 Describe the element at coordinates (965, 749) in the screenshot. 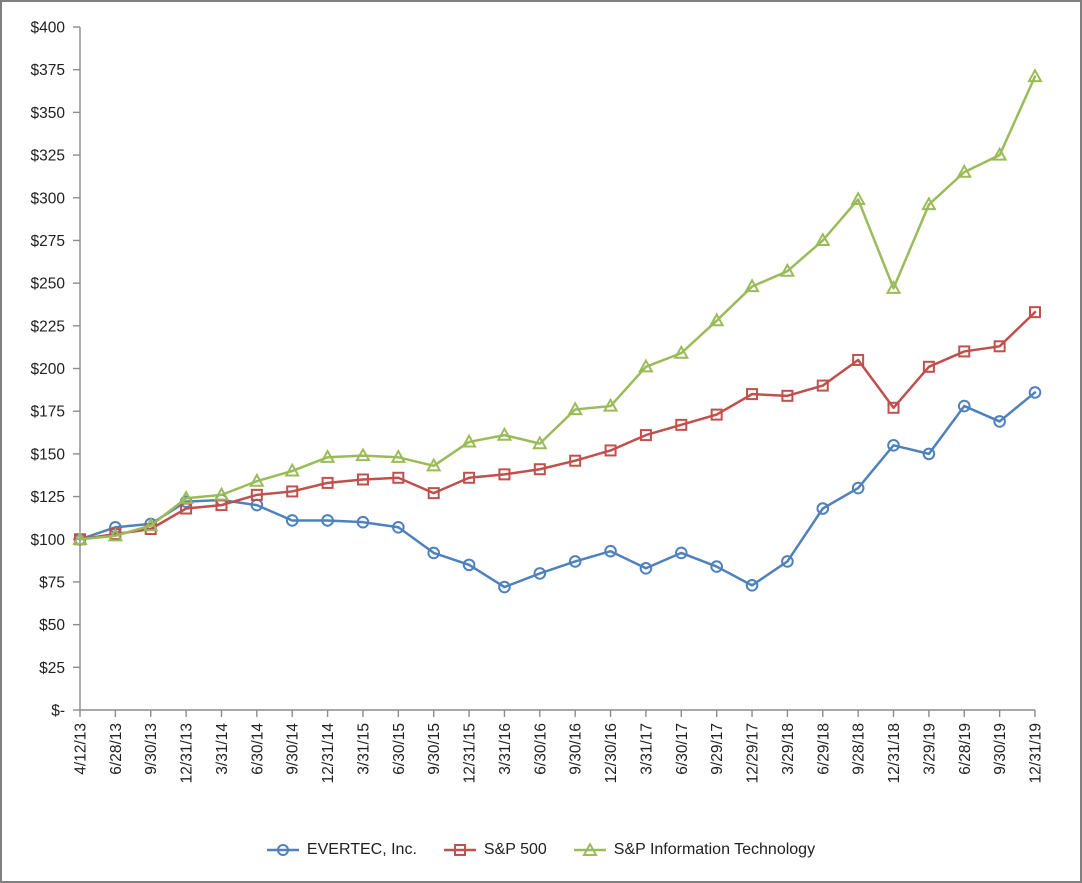

I see `x-axis-label: 6/28/19` at that location.